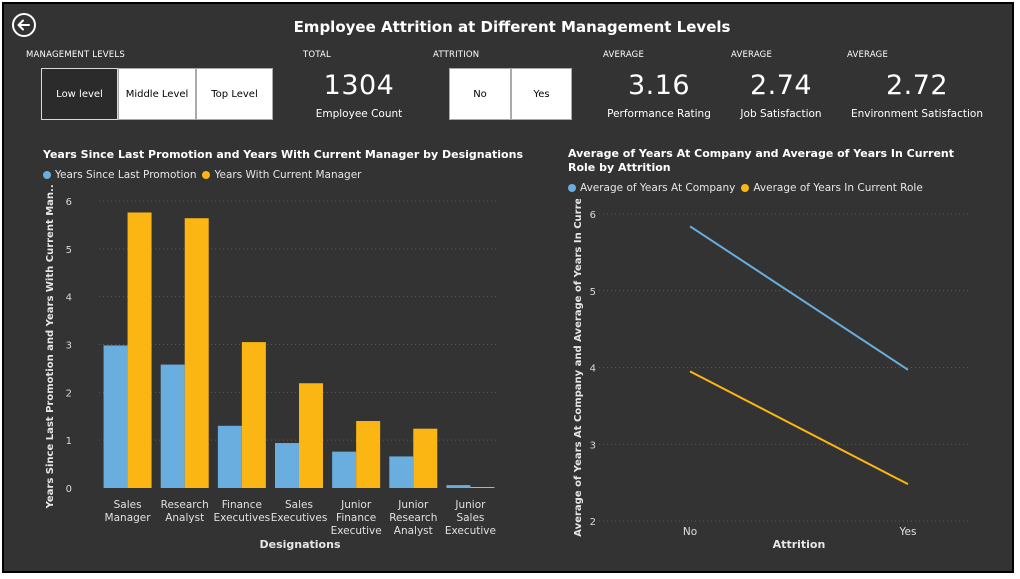 This screenshot has width=1020, height=579. Describe the element at coordinates (69, 489) in the screenshot. I see `y-tick-label: 0` at that location.